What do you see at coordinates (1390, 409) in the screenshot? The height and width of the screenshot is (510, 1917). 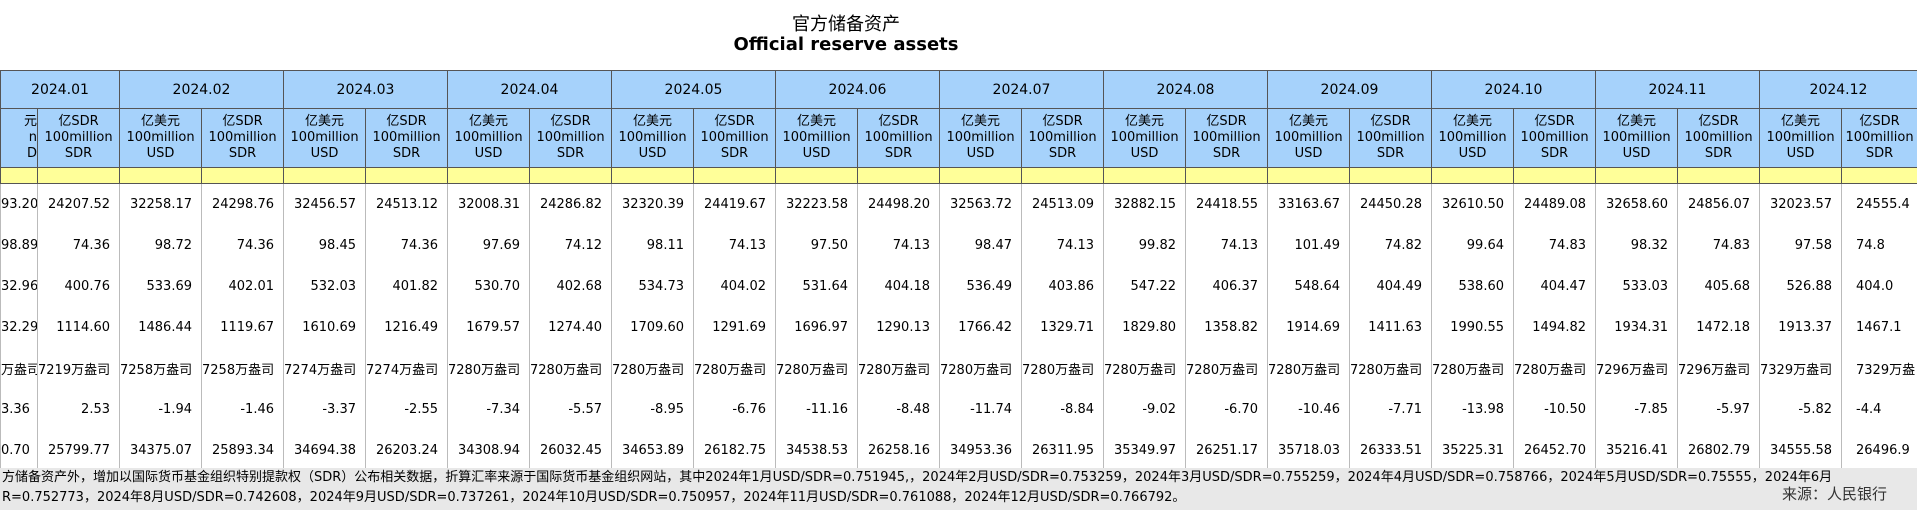 I see `data-cell: -7.71` at bounding box center [1390, 409].